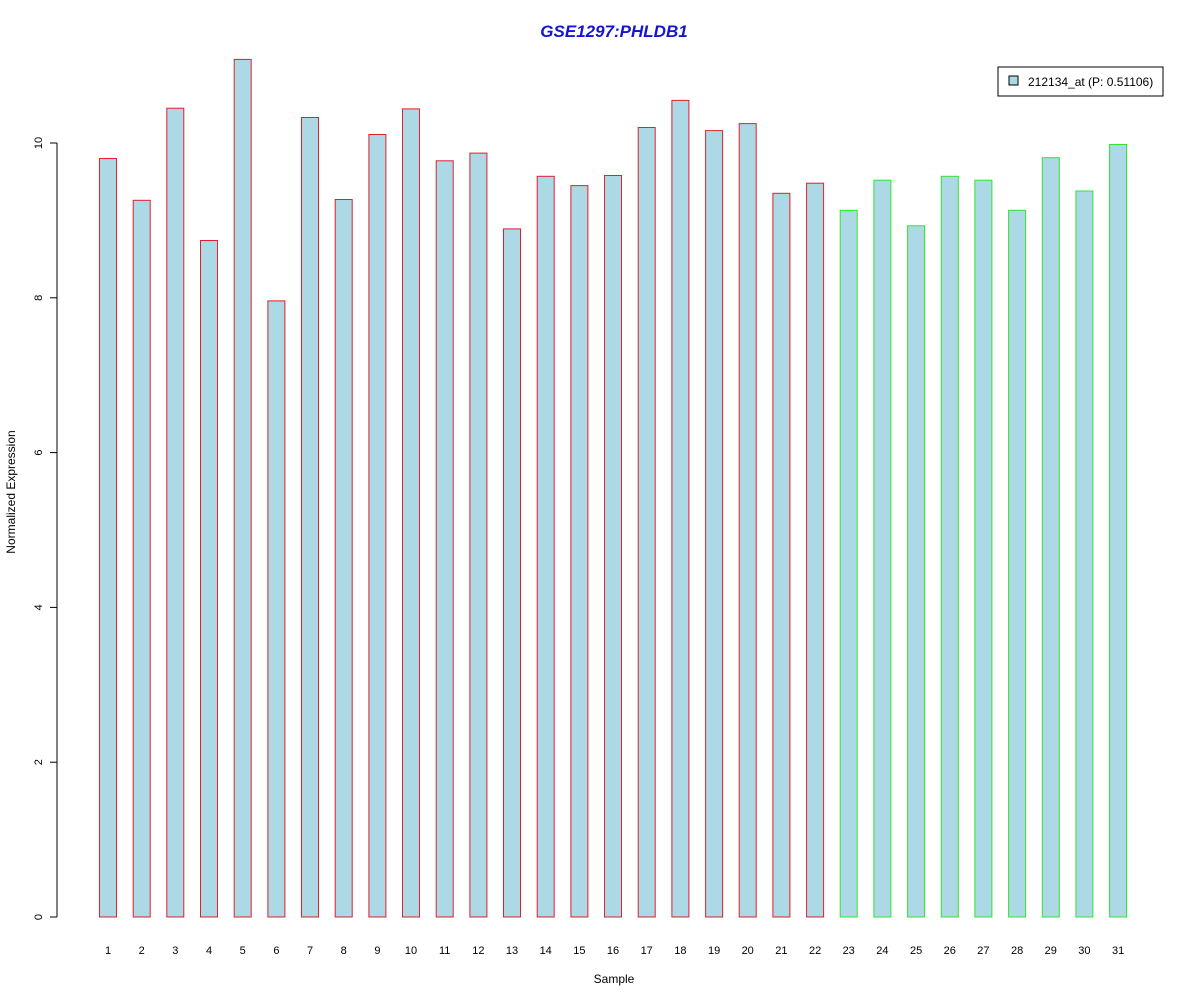 This screenshot has width=1200, height=1000. What do you see at coordinates (344, 951) in the screenshot?
I see `x-tick-label: 8` at bounding box center [344, 951].